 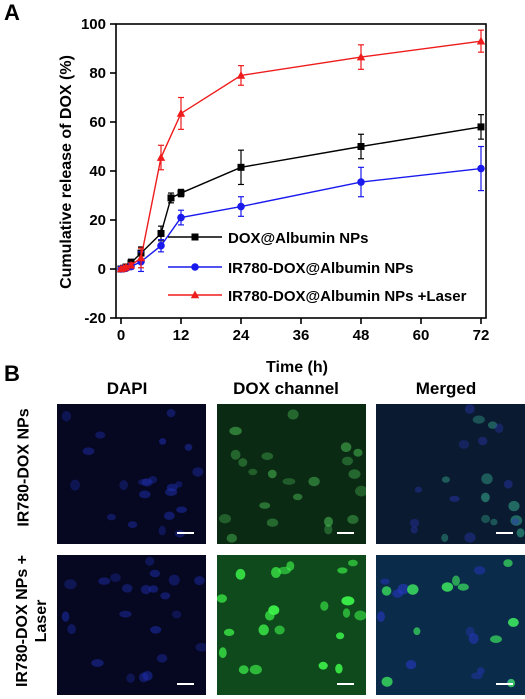 I want to click on col-header-dox: DOX channel, so click(x=286, y=388).